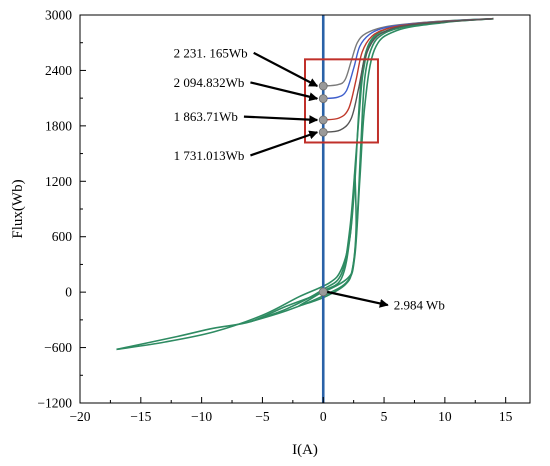 The height and width of the screenshot is (466, 550). I want to click on upper-branch-1-line, so click(408, 52).